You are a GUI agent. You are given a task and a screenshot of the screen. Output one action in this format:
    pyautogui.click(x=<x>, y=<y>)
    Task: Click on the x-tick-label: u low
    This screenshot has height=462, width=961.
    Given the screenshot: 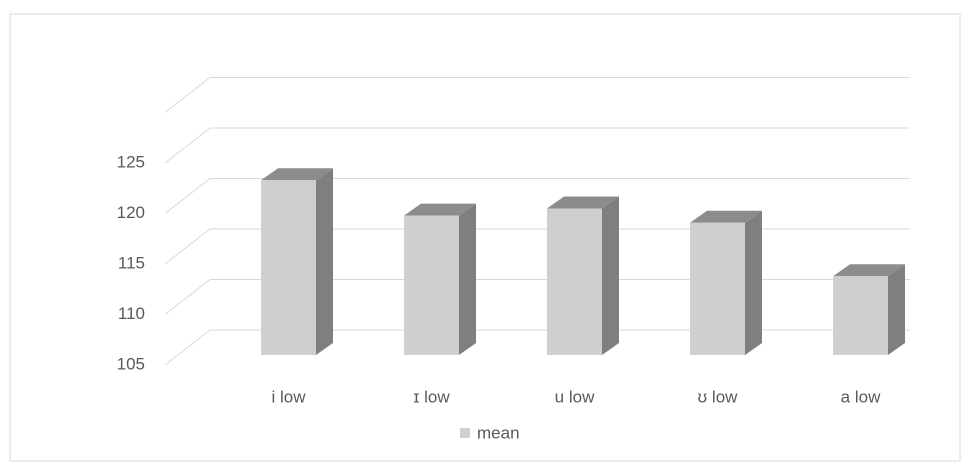 What is the action you would take?
    pyautogui.click(x=575, y=396)
    